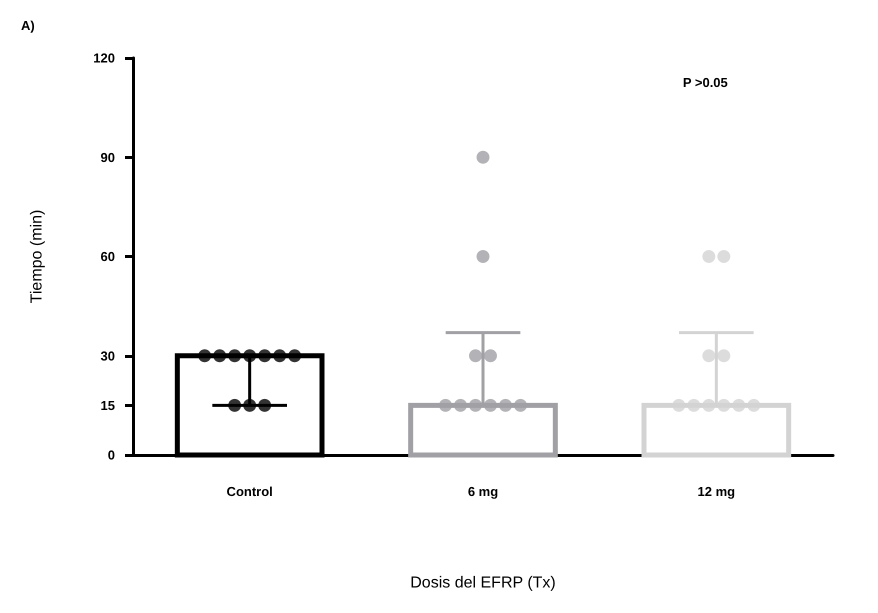  Describe the element at coordinates (483, 583) in the screenshot. I see `x-axis-title: Dosis del EFRP (Tx)` at that location.